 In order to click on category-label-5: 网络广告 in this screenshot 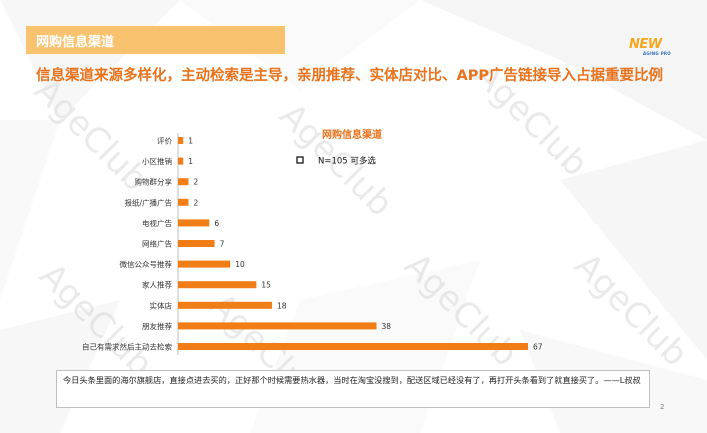, I will do `click(157, 244)`.